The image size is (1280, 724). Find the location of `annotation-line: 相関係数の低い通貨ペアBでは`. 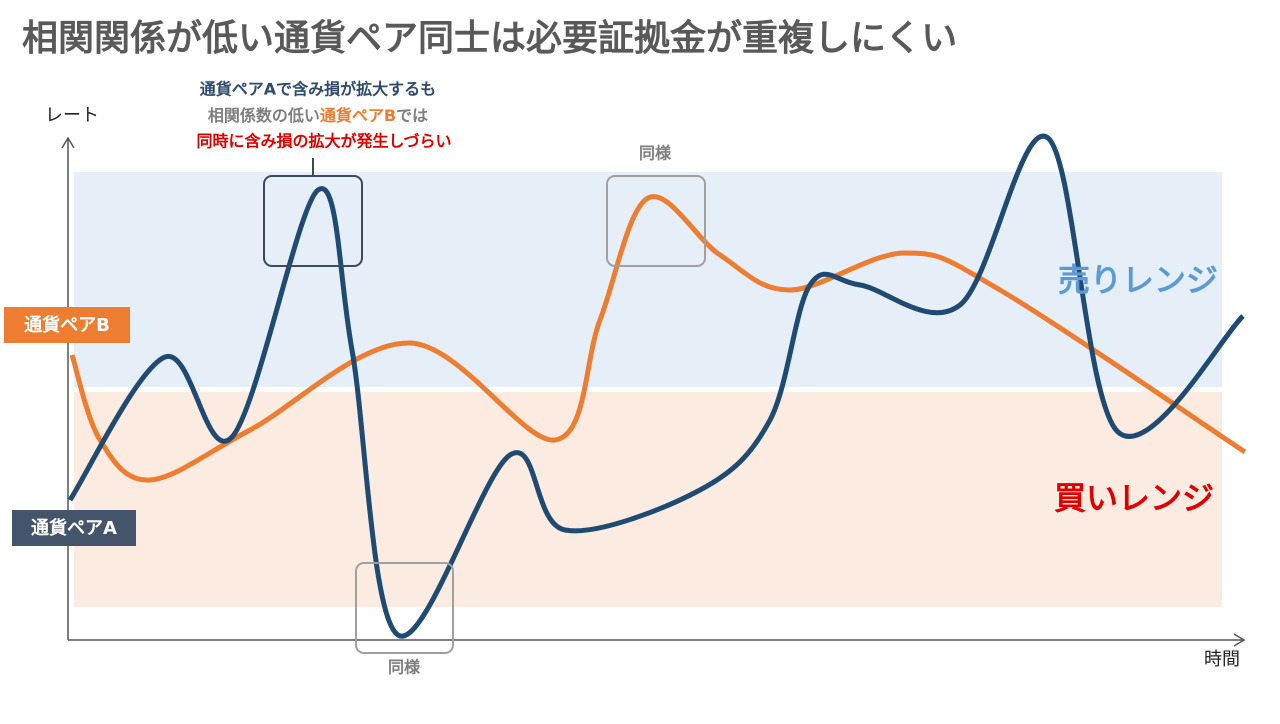

annotation-line: 相関係数の低い通貨ペアBでは is located at coordinates (318, 115).